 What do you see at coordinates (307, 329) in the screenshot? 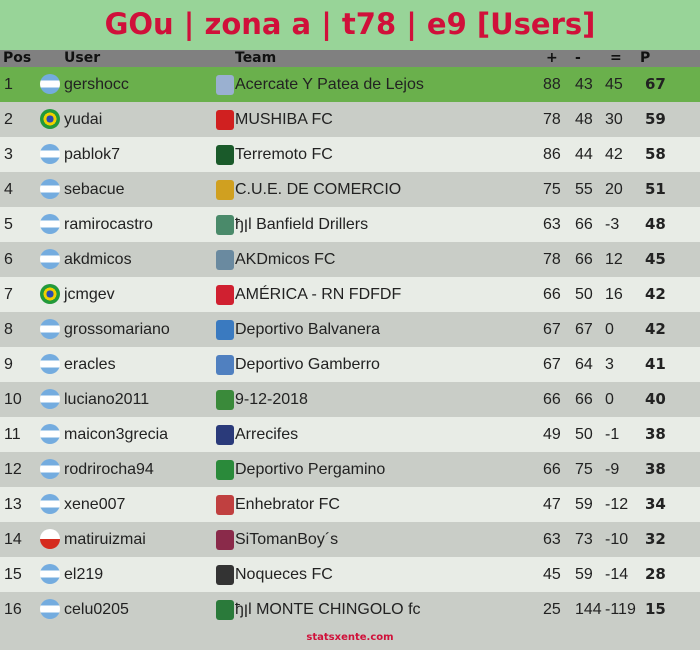
I see `team-link: Deportivo Balvanera` at bounding box center [307, 329].